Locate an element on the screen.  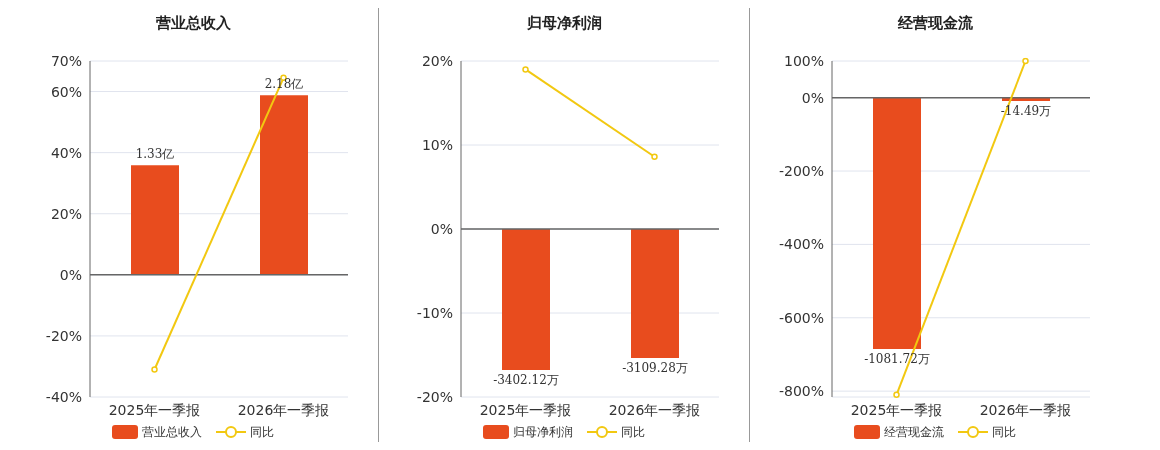
legend-label: 经营现金流 is located at coordinates (914, 432).